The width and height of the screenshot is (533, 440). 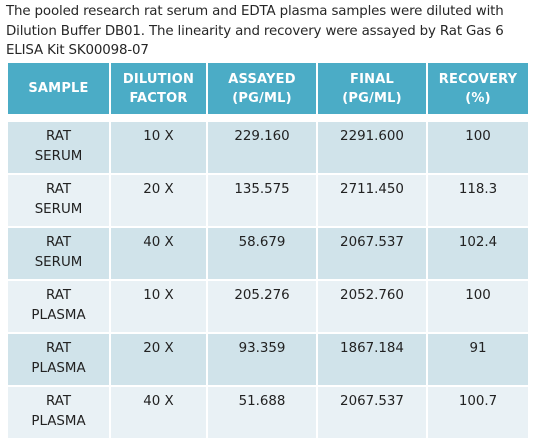 I want to click on header-dilution-factor: DILUTION FACTOR, so click(x=158, y=88).